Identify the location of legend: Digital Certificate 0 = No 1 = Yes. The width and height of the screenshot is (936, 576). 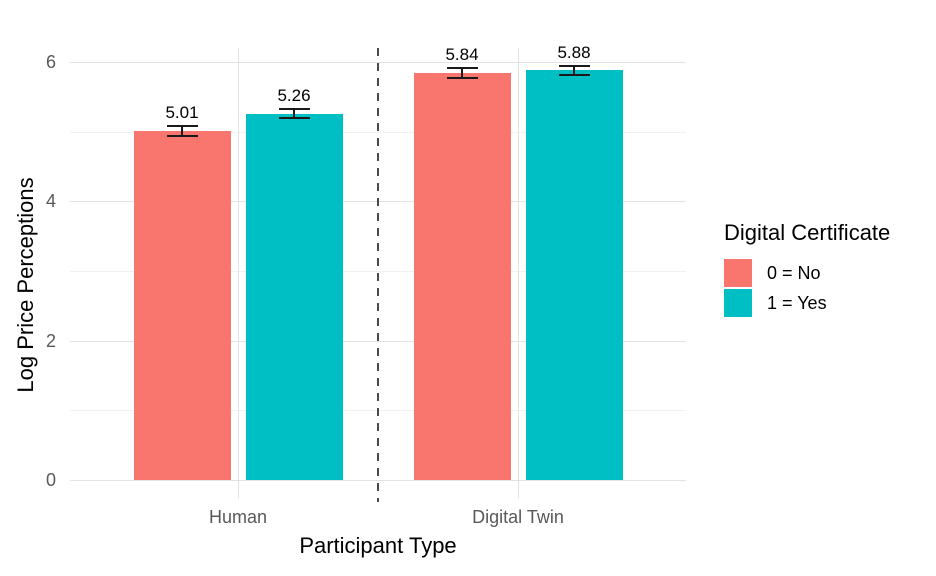
(830, 269).